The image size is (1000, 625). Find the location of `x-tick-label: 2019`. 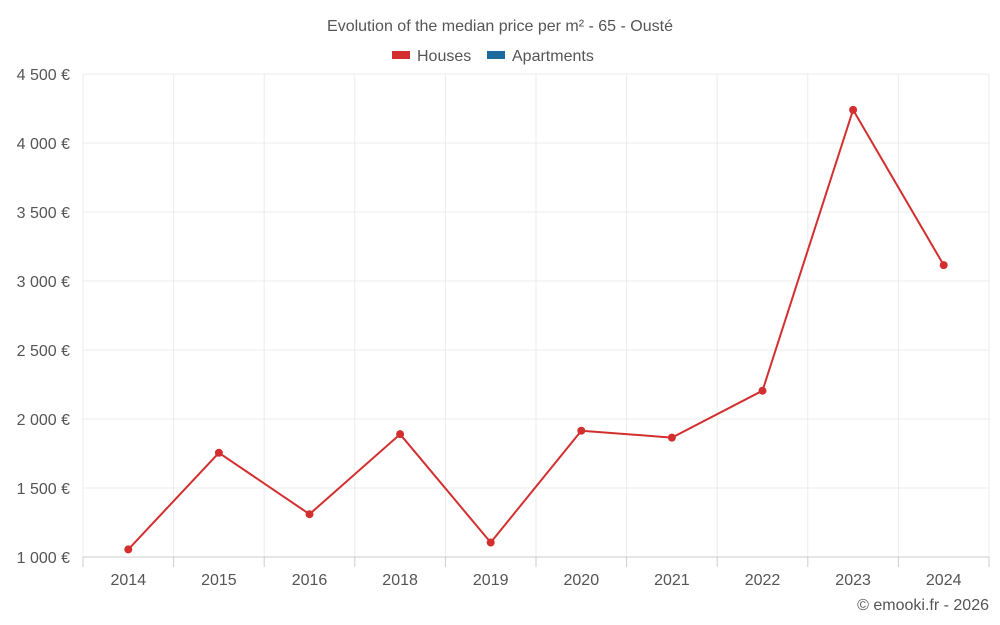

x-tick-label: 2019 is located at coordinates (491, 580).